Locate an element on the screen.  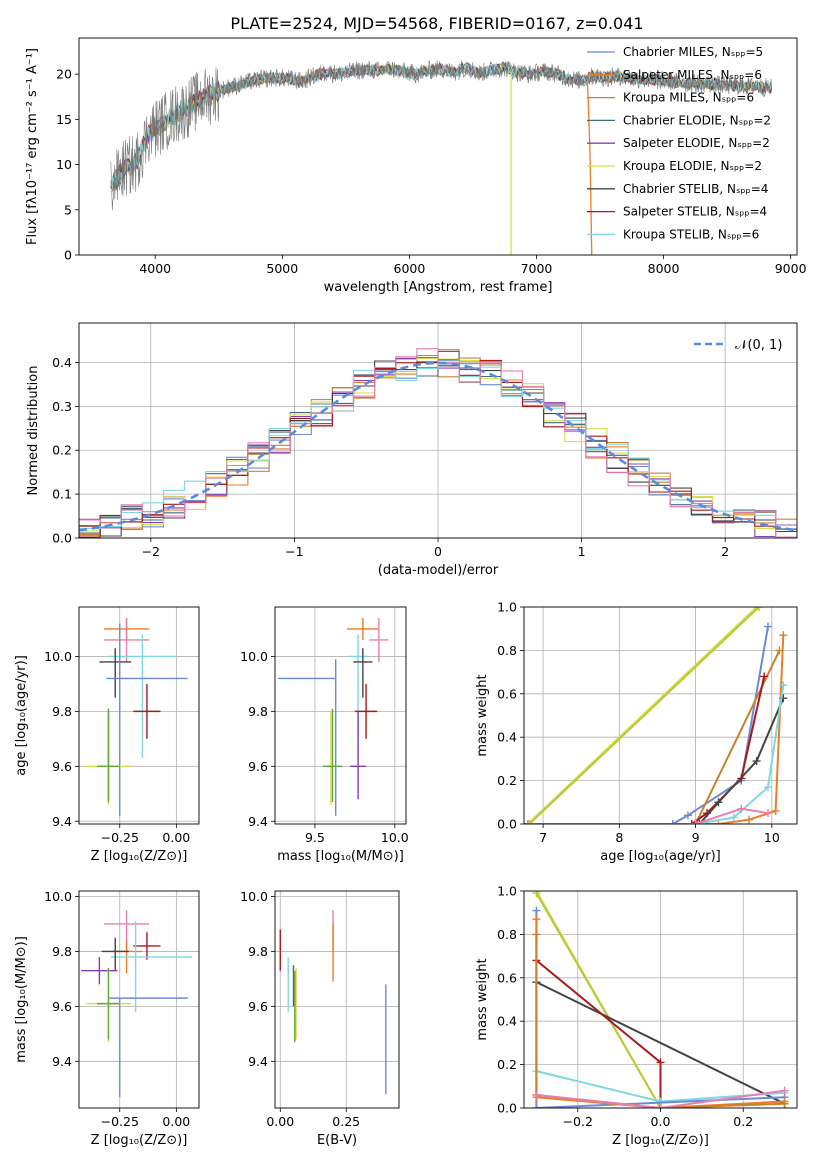
x-tick-label: 8 is located at coordinates (619, 837).